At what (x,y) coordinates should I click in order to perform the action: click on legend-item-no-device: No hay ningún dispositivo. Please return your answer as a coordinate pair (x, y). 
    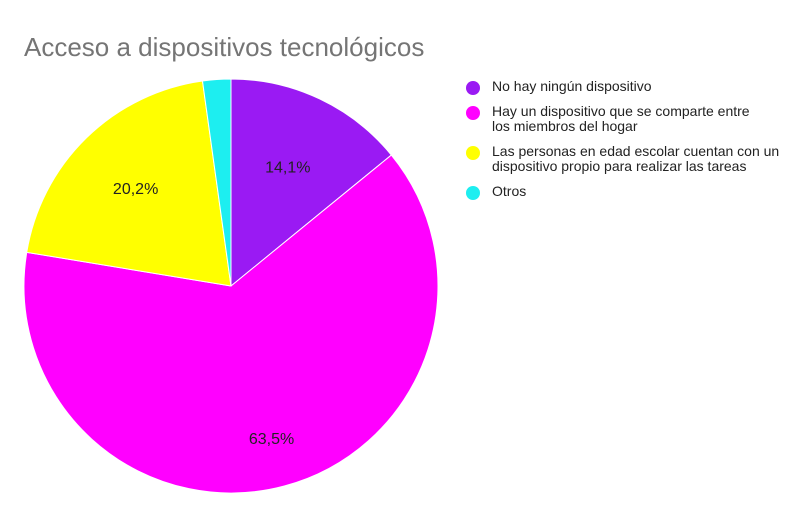
    Looking at the image, I should click on (629, 86).